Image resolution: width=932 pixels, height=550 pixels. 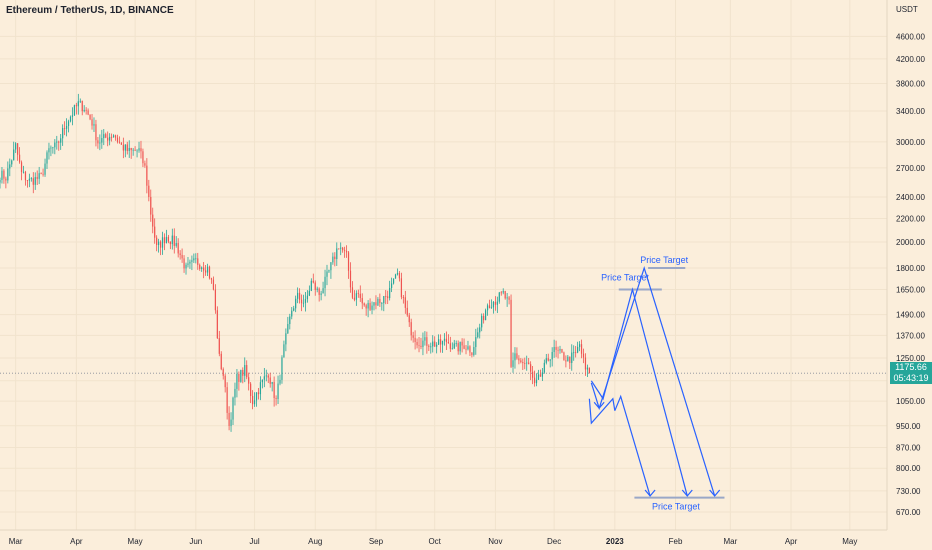 I want to click on last-price-tag: 1175.66 05:43:19, so click(x=911, y=373).